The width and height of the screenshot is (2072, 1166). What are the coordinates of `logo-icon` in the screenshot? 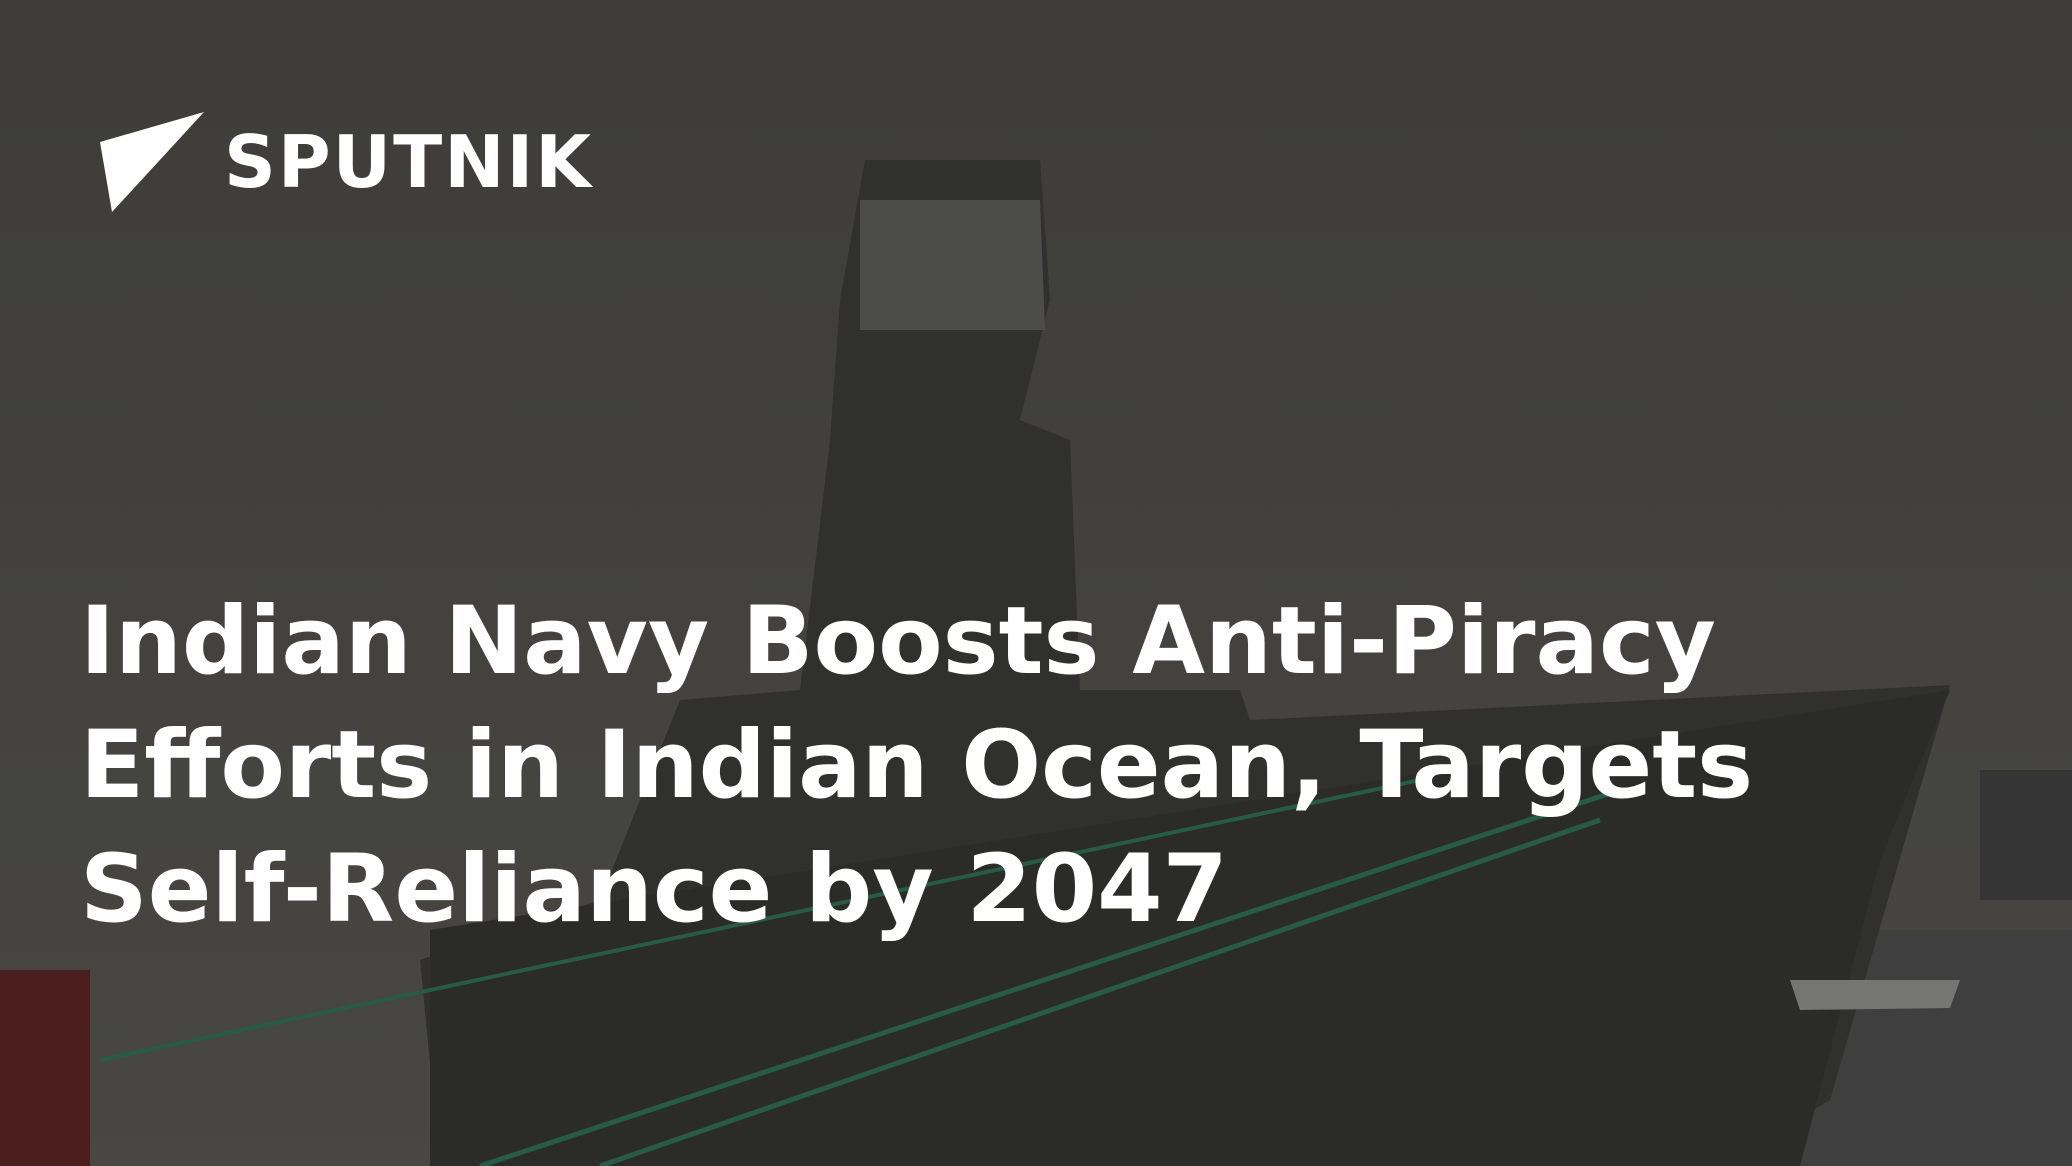 It's located at (152, 162).